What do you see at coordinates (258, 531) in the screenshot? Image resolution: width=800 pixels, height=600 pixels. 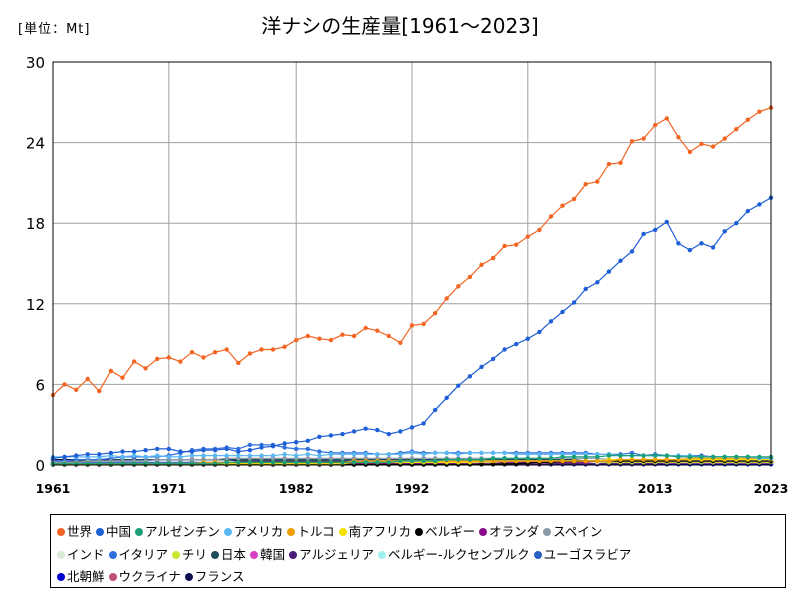 I see `legend-label: アメリカ` at bounding box center [258, 531].